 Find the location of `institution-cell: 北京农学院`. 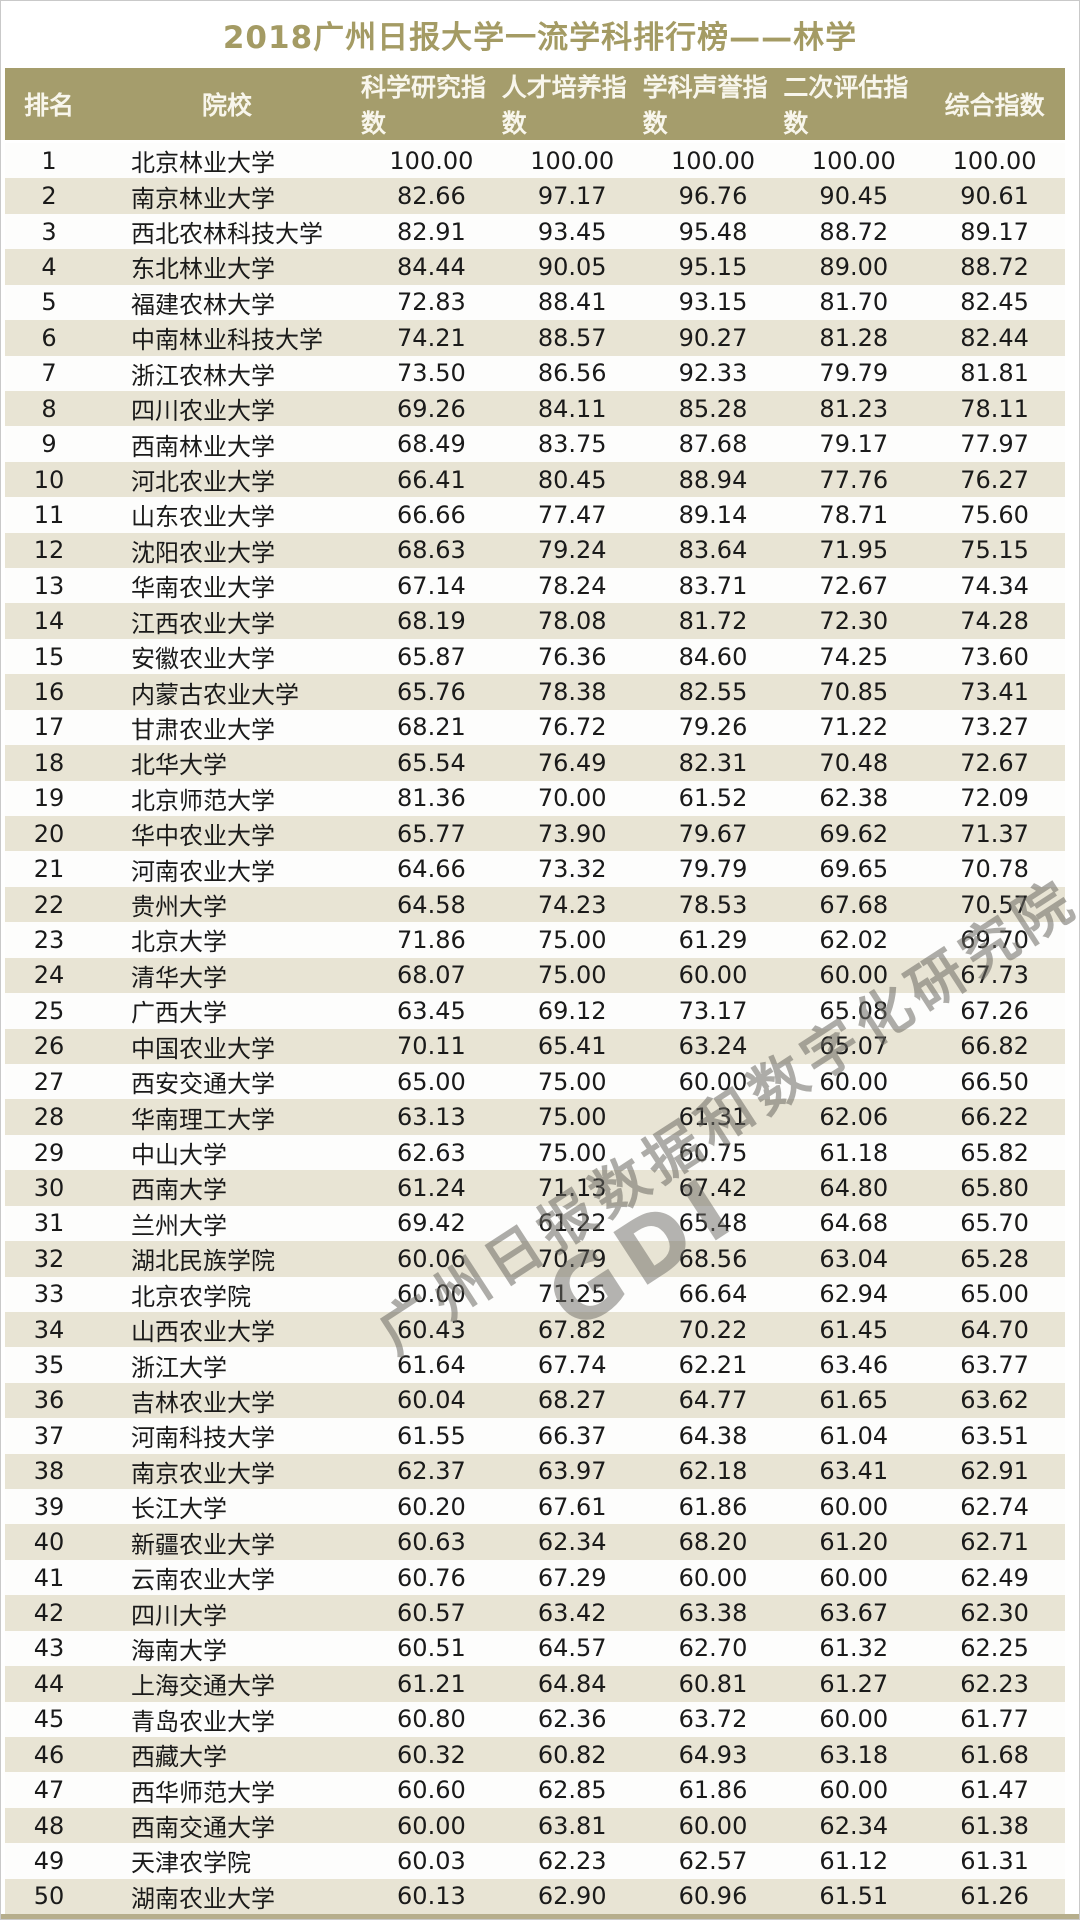

institution-cell: 北京农学院 is located at coordinates (191, 1296).